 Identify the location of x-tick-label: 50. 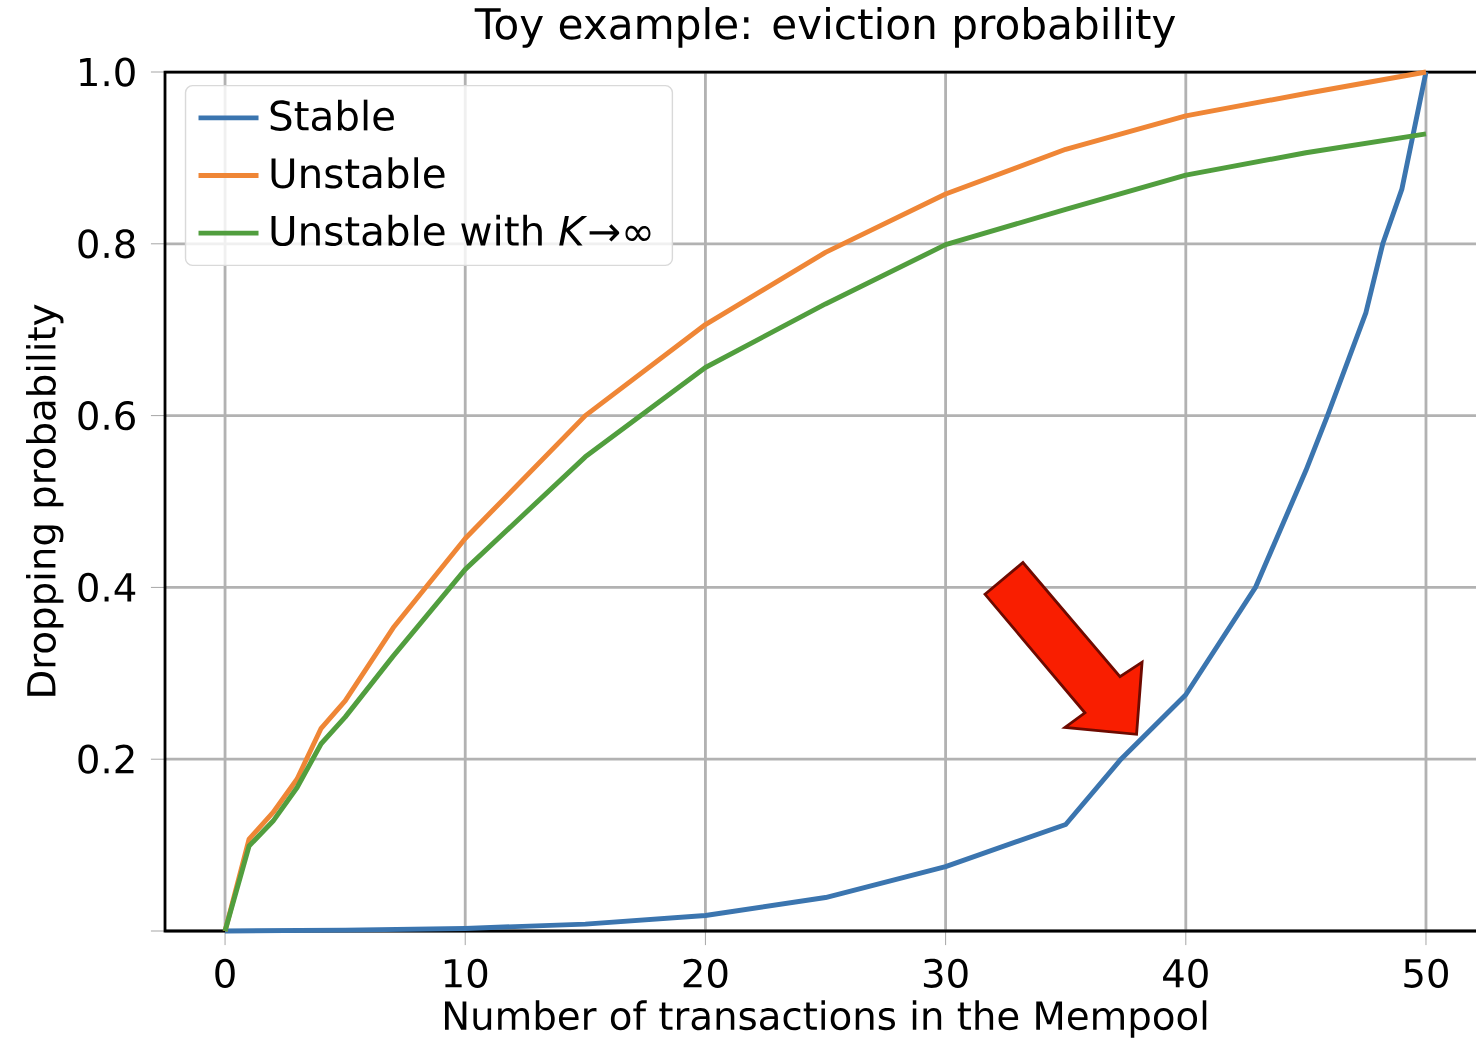
(1426, 973).